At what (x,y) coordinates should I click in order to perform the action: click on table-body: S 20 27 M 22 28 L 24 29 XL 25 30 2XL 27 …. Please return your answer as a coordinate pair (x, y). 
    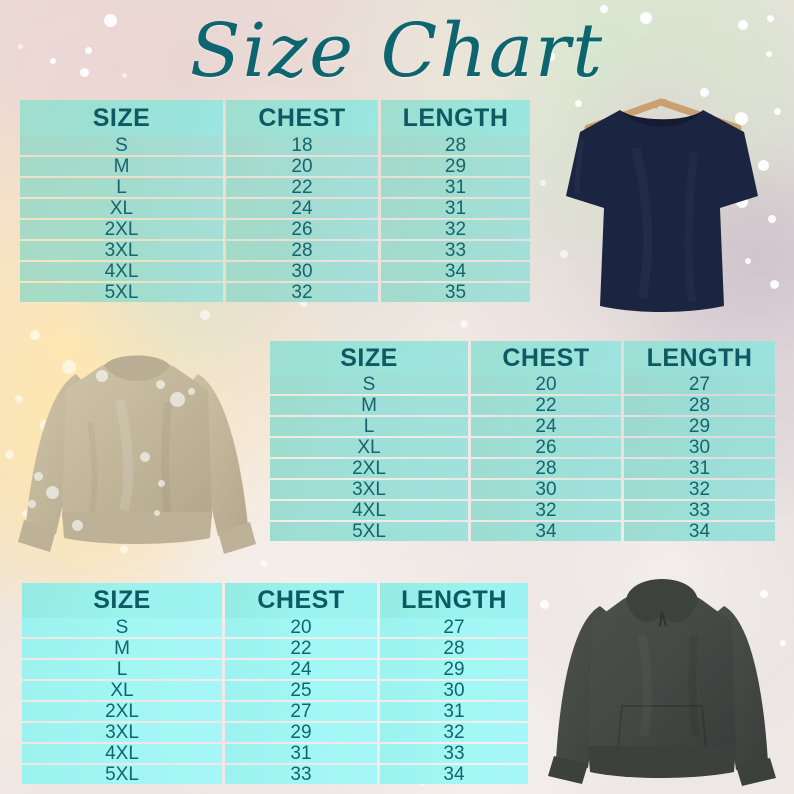
    Looking at the image, I should click on (275, 701).